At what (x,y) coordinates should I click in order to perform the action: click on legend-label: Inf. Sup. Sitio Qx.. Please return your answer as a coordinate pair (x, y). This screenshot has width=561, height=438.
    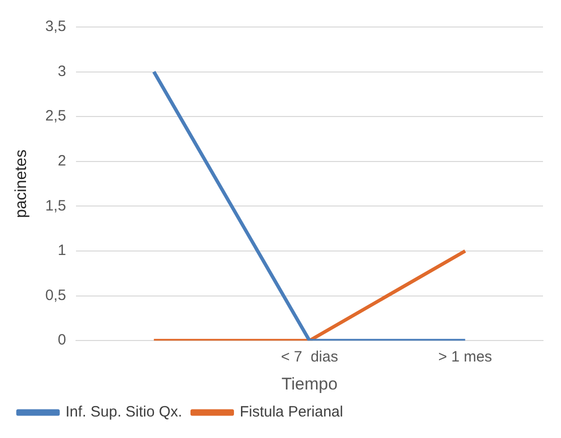
    Looking at the image, I should click on (124, 412).